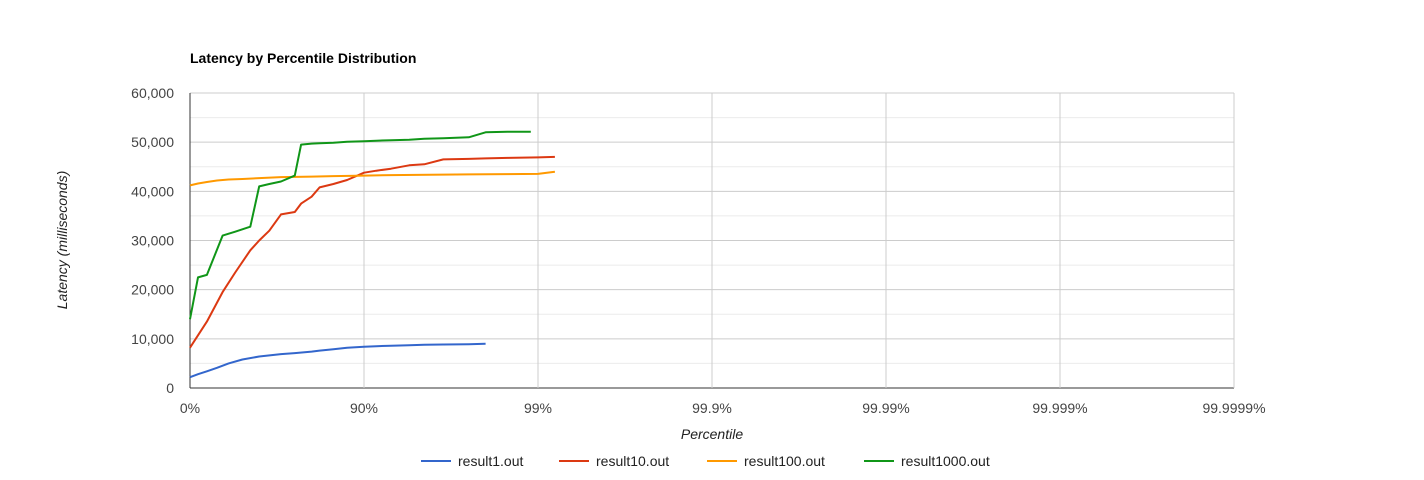 The height and width of the screenshot is (480, 1424). What do you see at coordinates (632, 461) in the screenshot?
I see `legend-label: result10.out` at bounding box center [632, 461].